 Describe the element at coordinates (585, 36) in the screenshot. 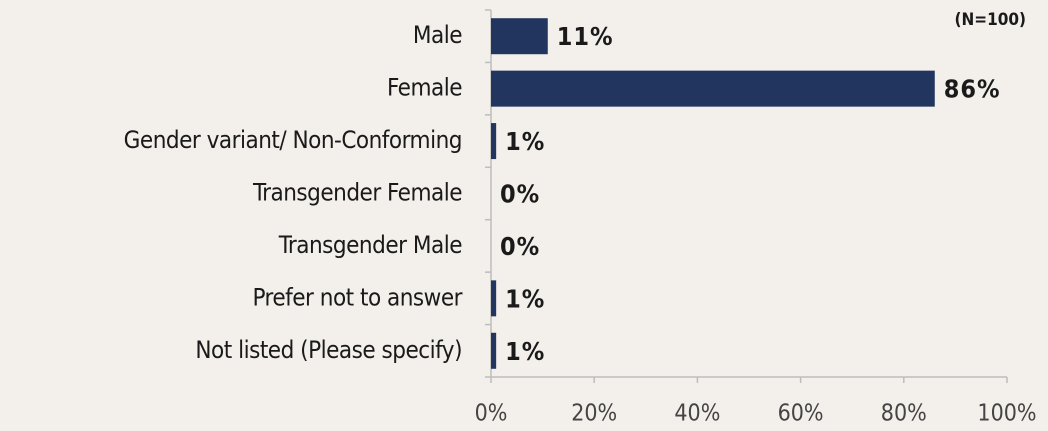

I see `value-label: 11%` at that location.